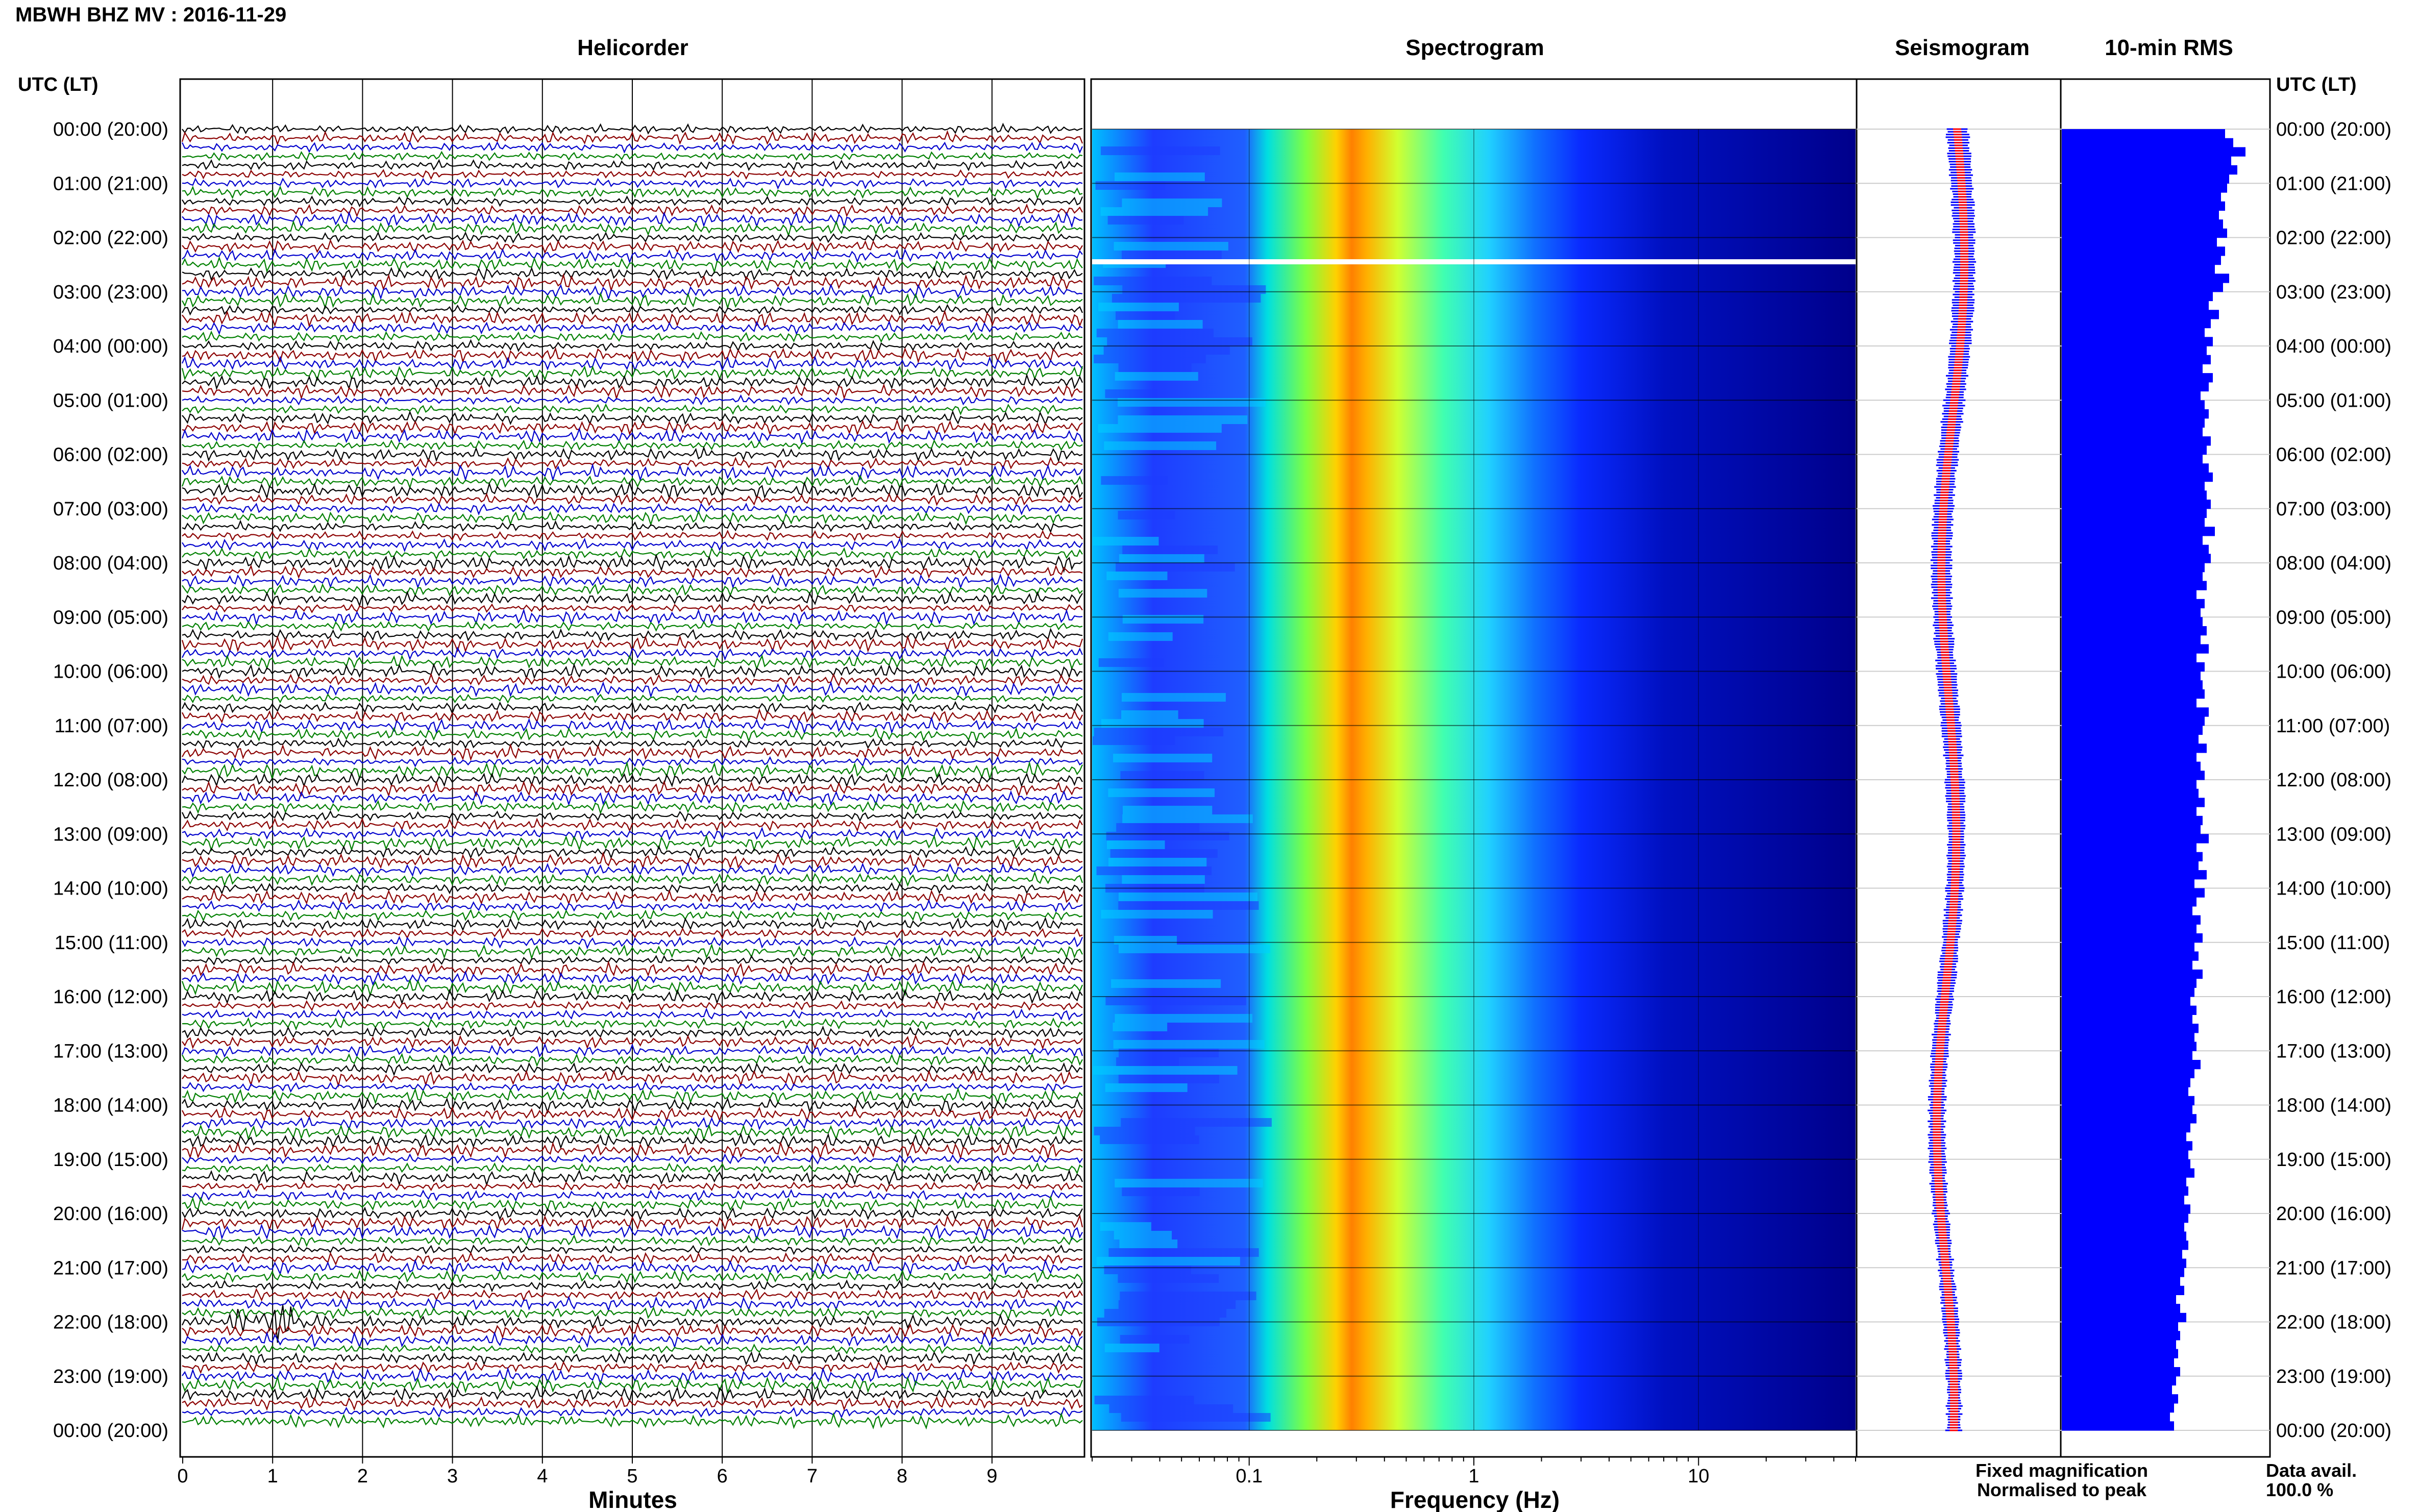  I want to click on time-label-left: 13:00 (09:00), so click(110, 834).